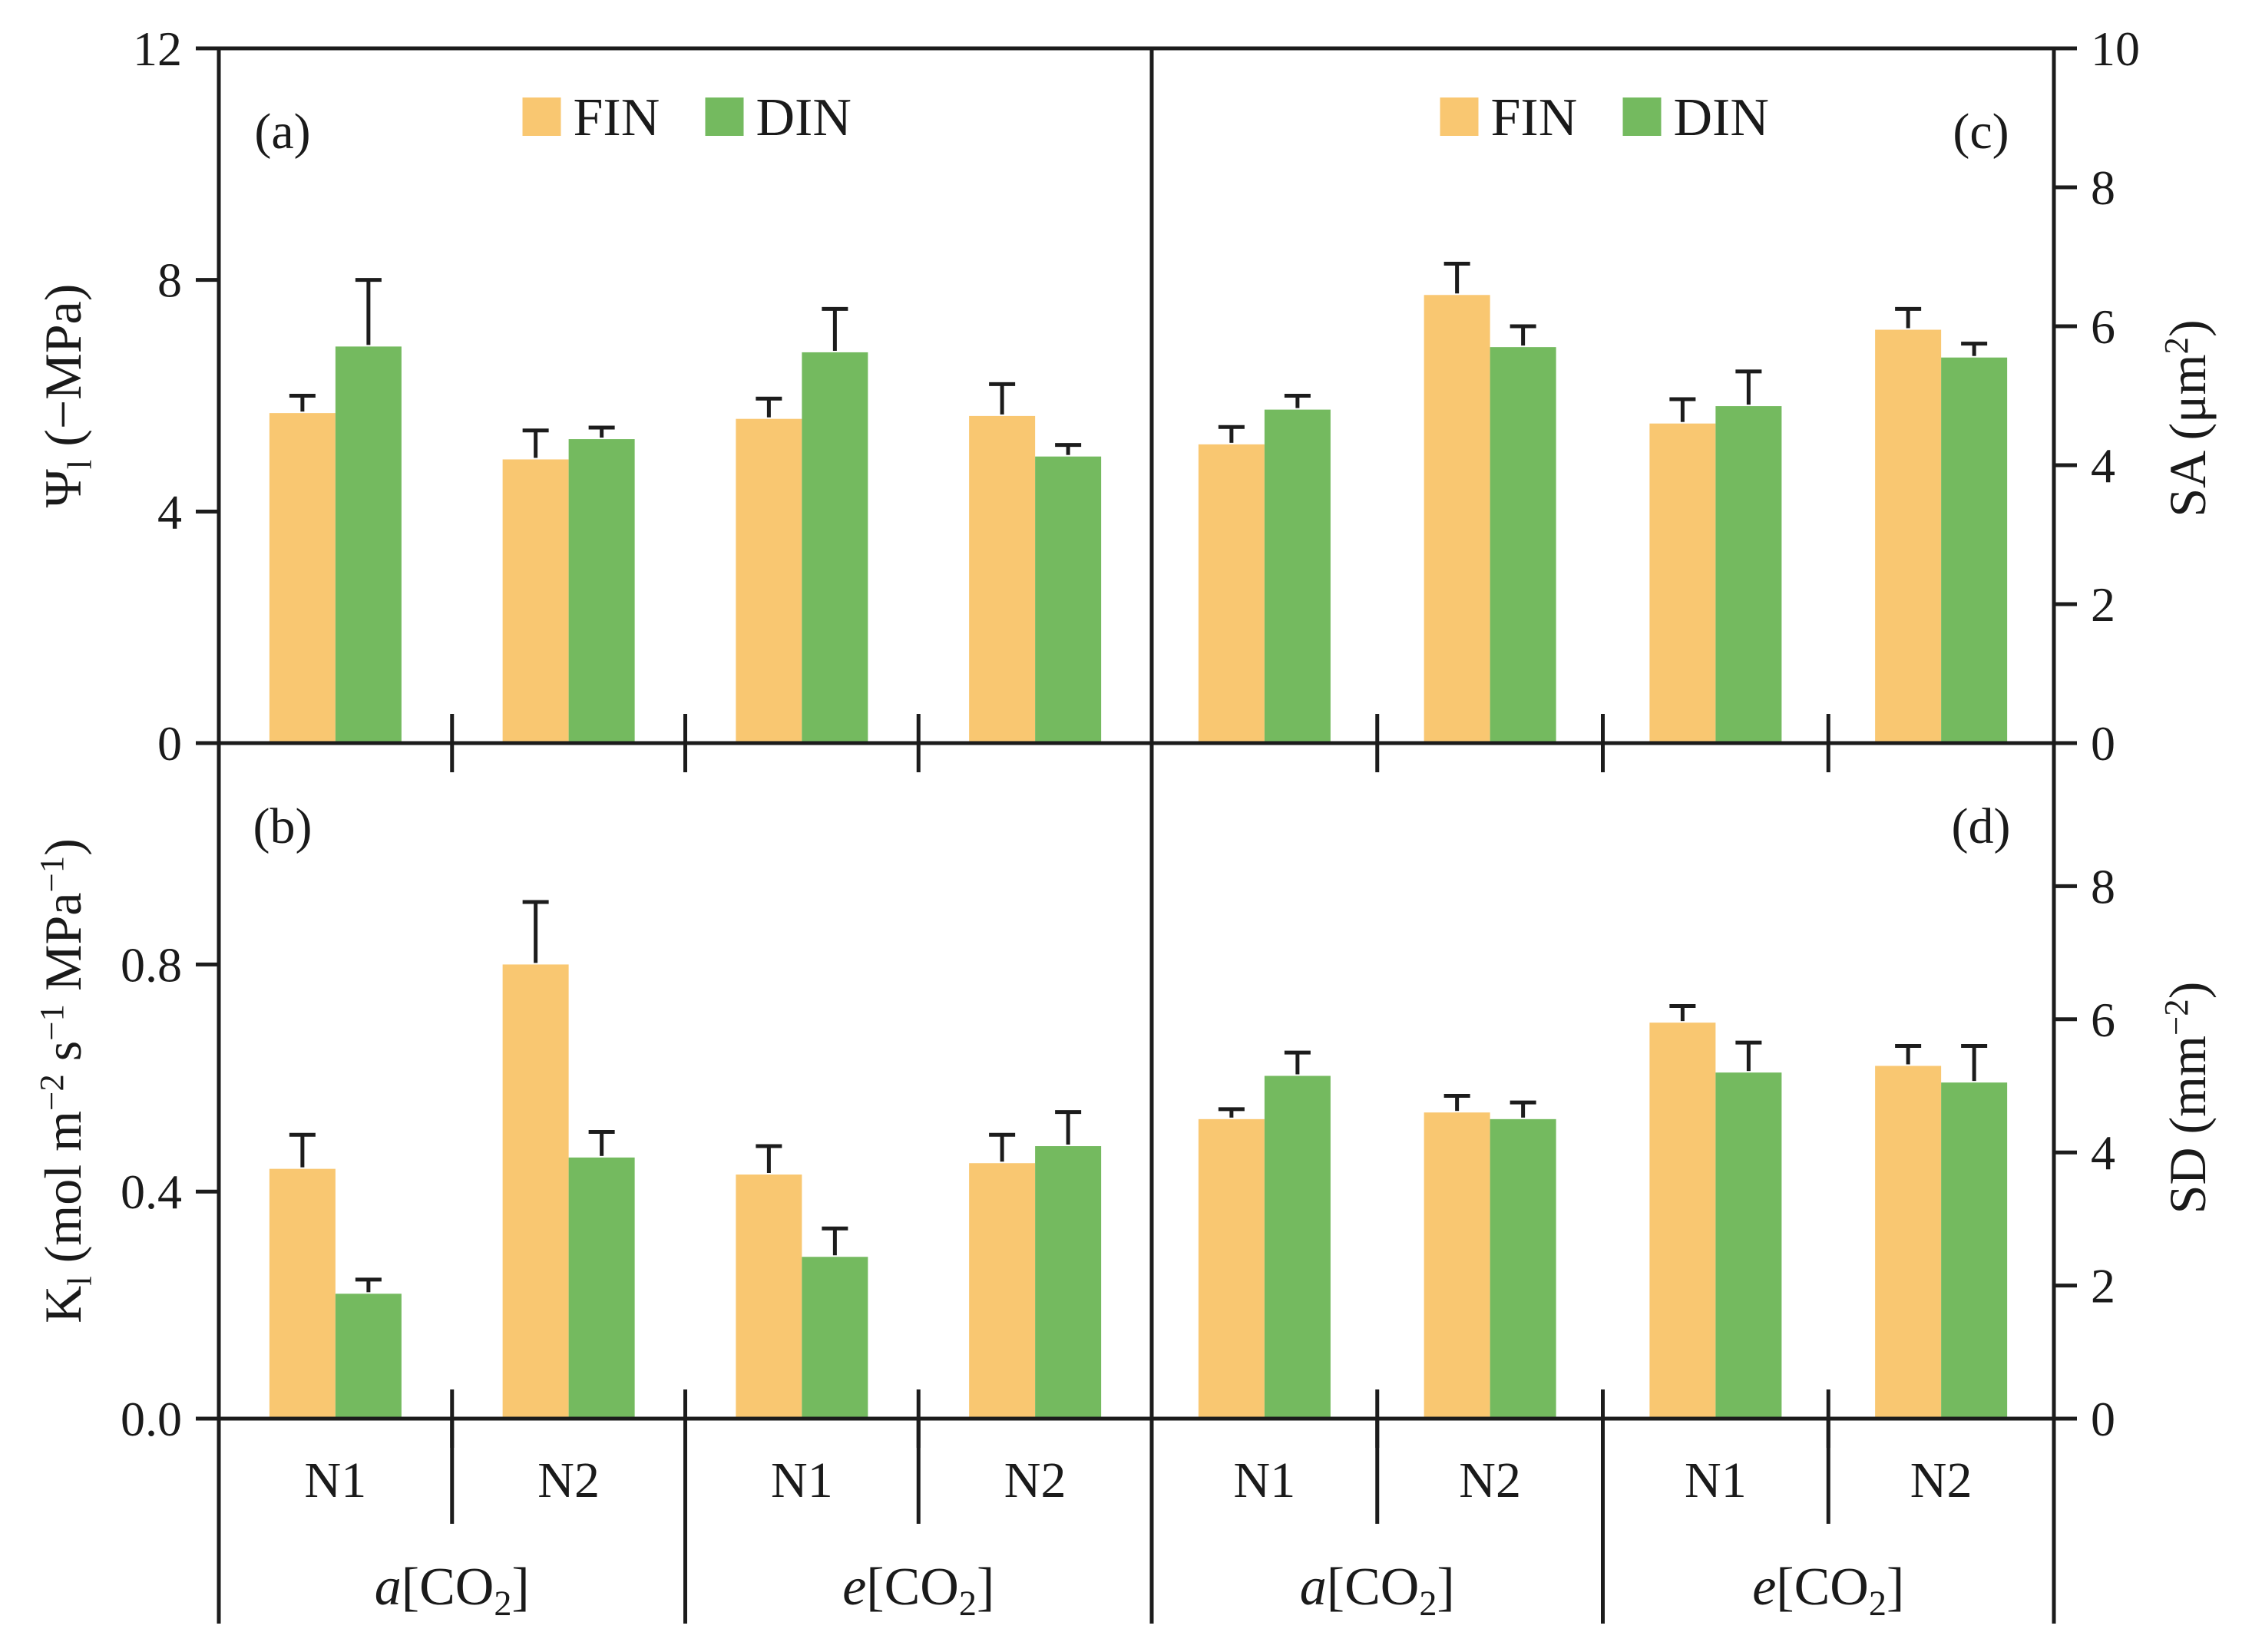 The width and height of the screenshot is (2252, 1652). Describe the element at coordinates (835, 1338) in the screenshot. I see `bar-b-din-g3` at that location.